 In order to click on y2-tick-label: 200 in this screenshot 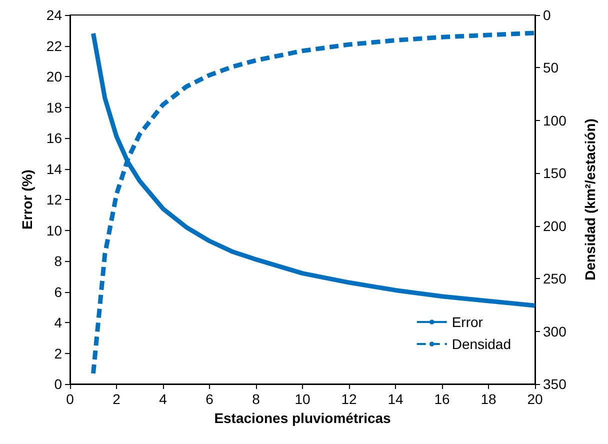, I will do `click(555, 226)`.